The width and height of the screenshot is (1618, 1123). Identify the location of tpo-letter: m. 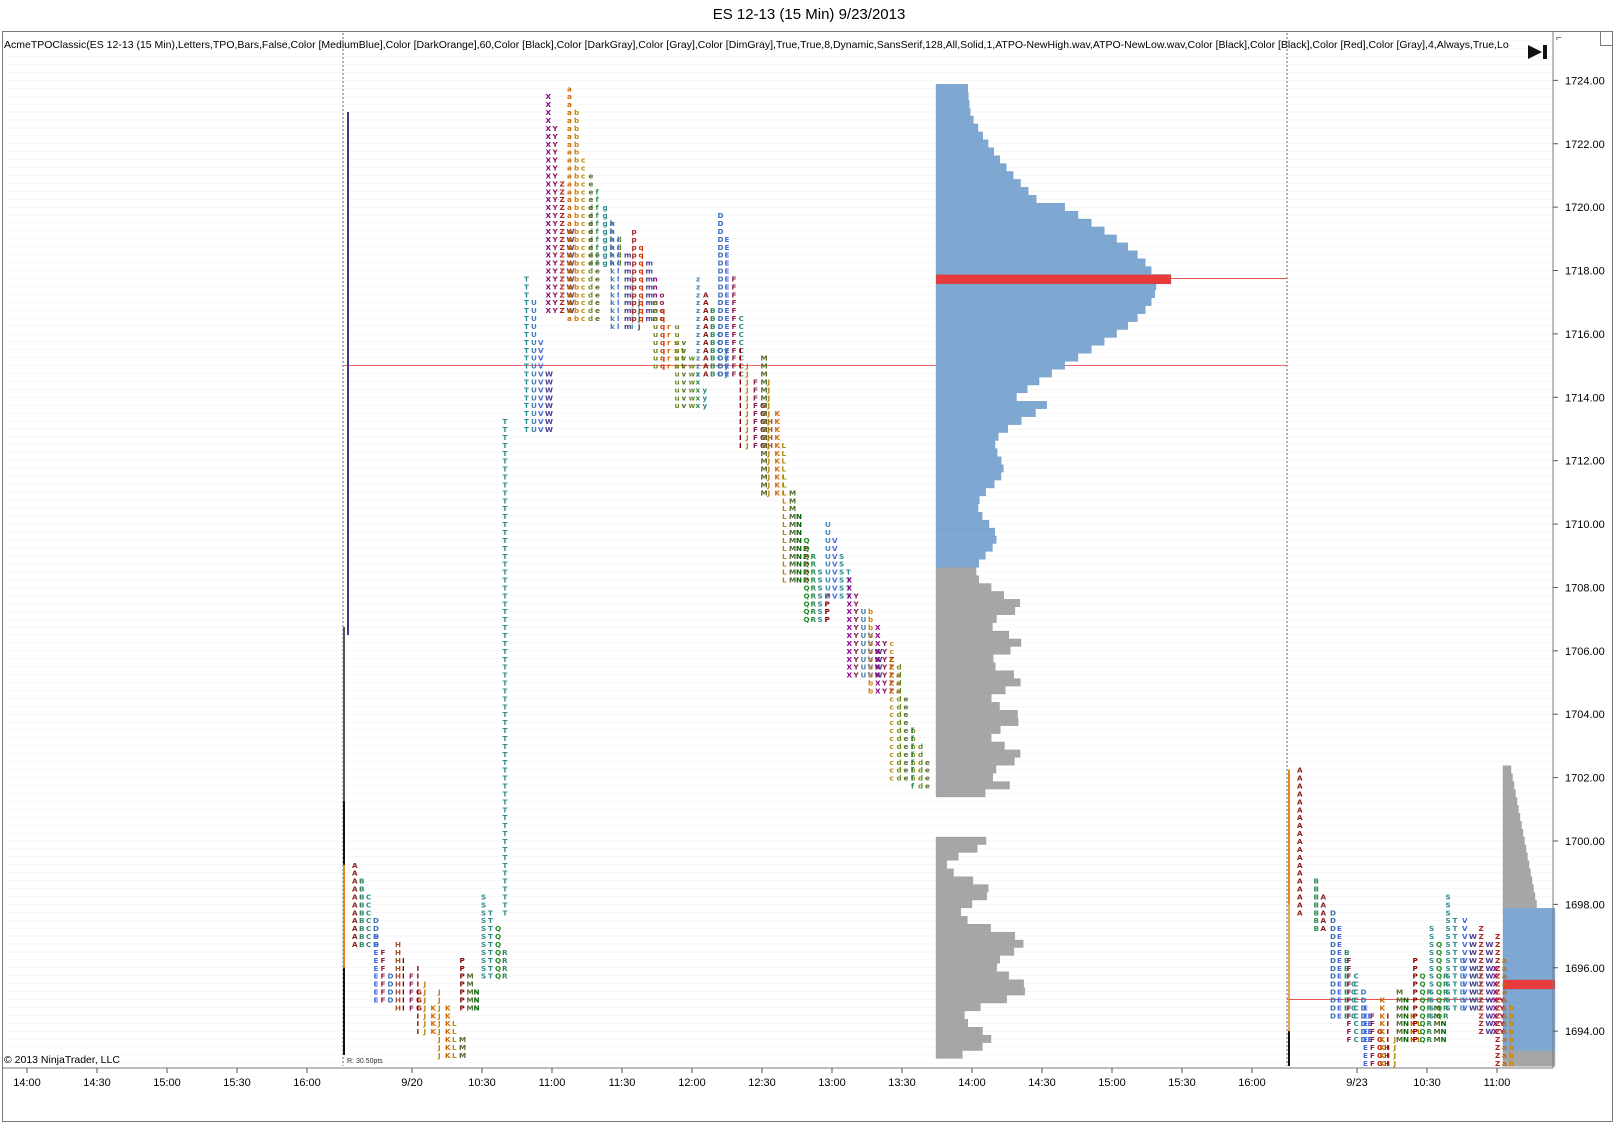
(650, 263).